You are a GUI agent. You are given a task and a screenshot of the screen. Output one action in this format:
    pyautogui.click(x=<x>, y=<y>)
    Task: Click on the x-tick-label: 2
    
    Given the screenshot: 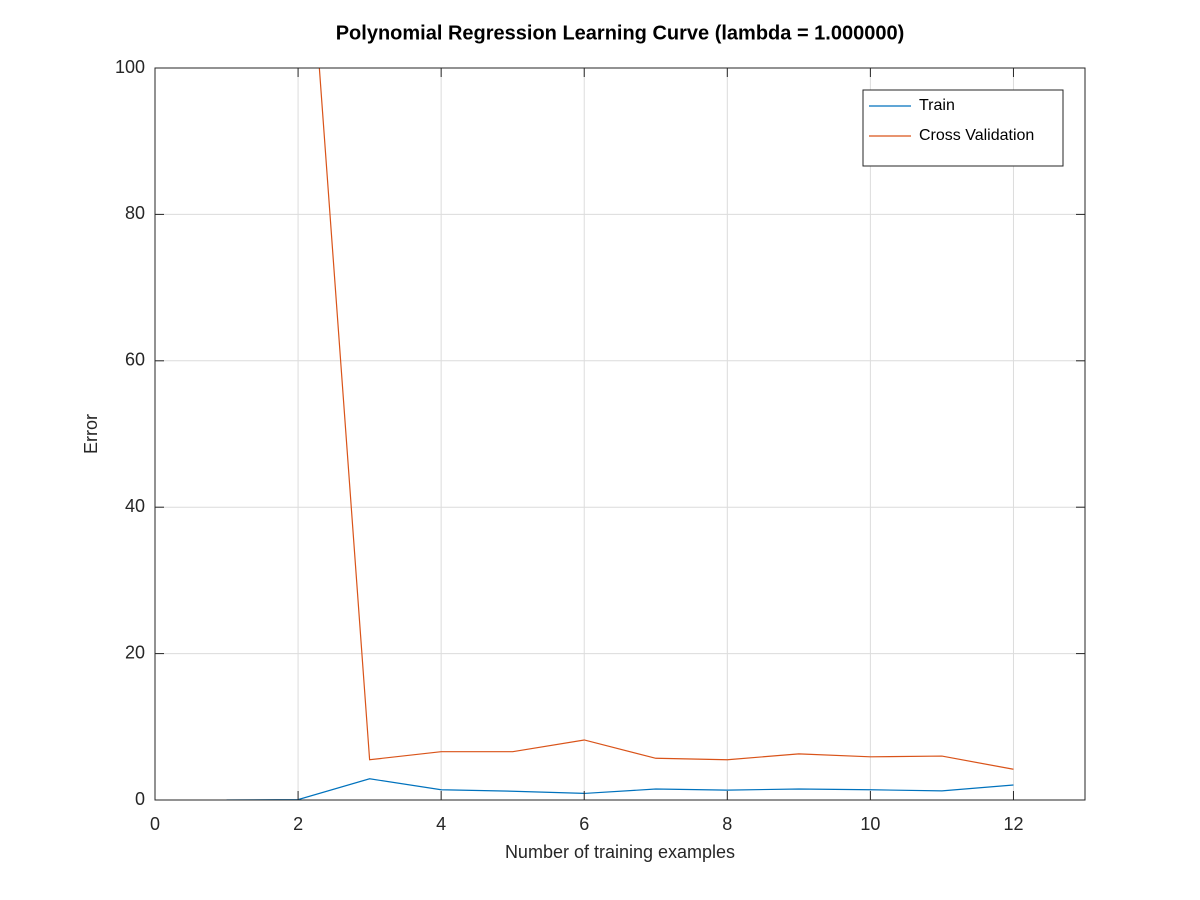 What is the action you would take?
    pyautogui.click(x=298, y=824)
    